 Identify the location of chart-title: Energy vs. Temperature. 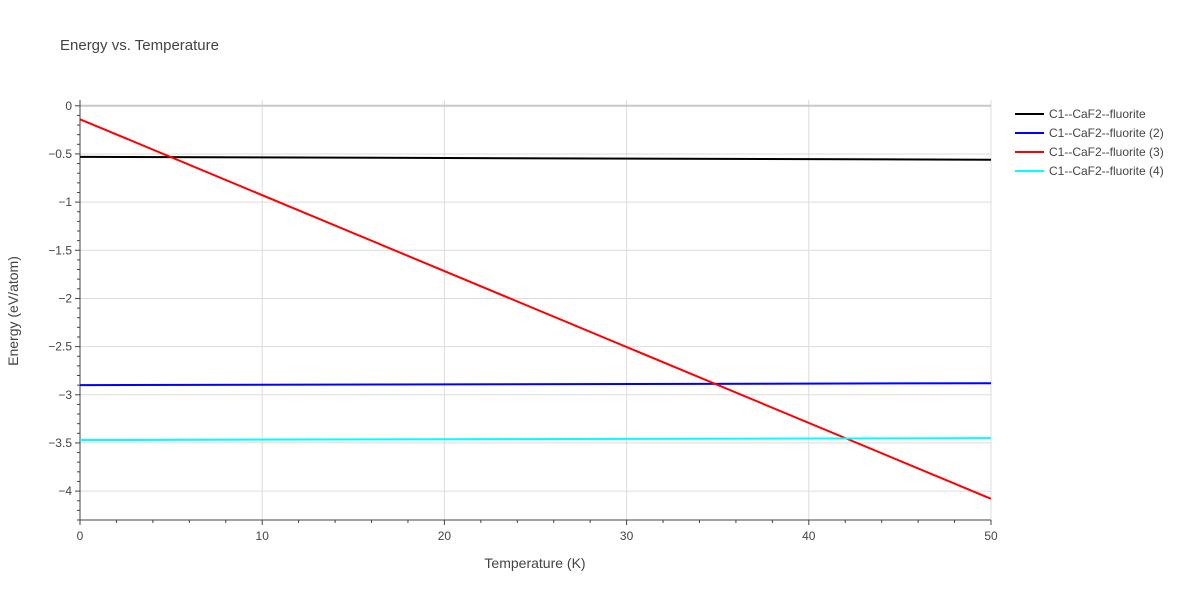
(139, 45).